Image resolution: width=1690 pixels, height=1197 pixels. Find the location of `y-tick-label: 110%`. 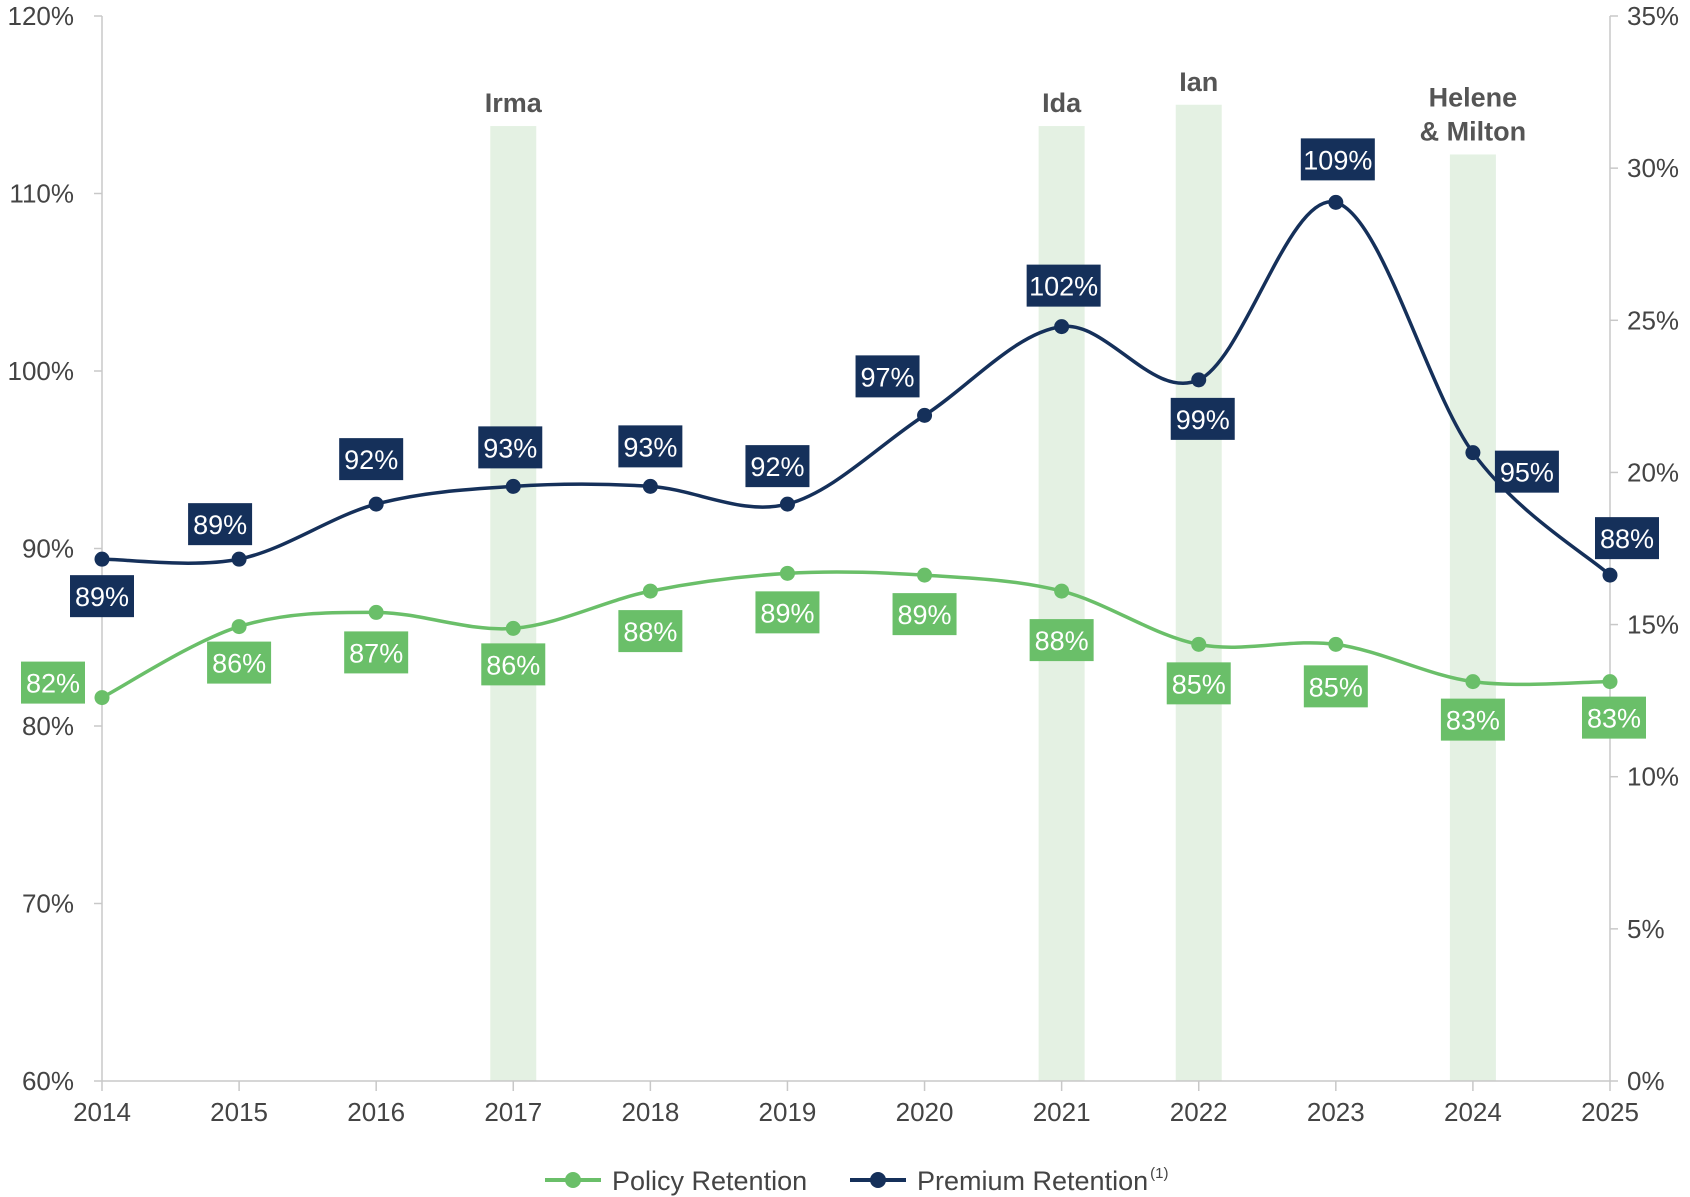

y-tick-label: 110% is located at coordinates (41, 194).